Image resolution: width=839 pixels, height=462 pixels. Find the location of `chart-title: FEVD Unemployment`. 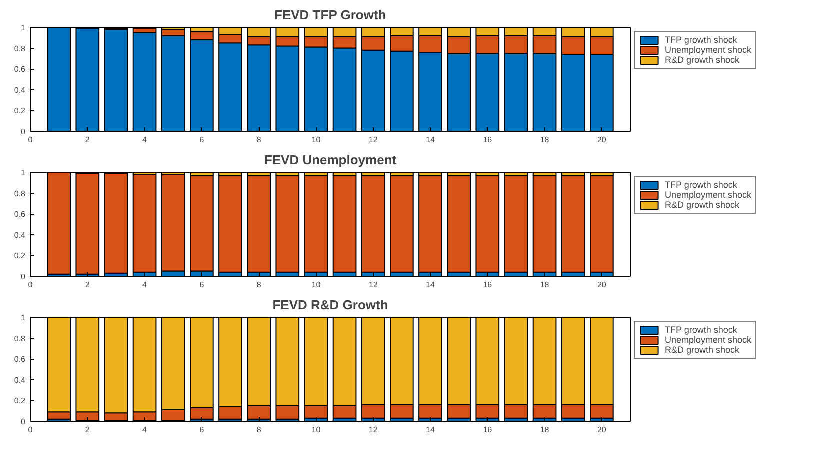

chart-title: FEVD Unemployment is located at coordinates (331, 160).